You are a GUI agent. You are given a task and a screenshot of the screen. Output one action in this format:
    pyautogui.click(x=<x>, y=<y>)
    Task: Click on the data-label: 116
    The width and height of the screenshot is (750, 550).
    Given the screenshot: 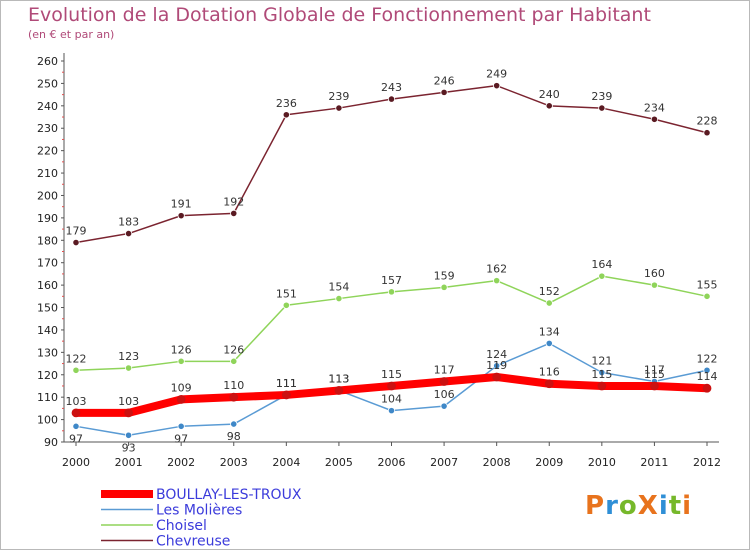 What is the action you would take?
    pyautogui.click(x=549, y=372)
    